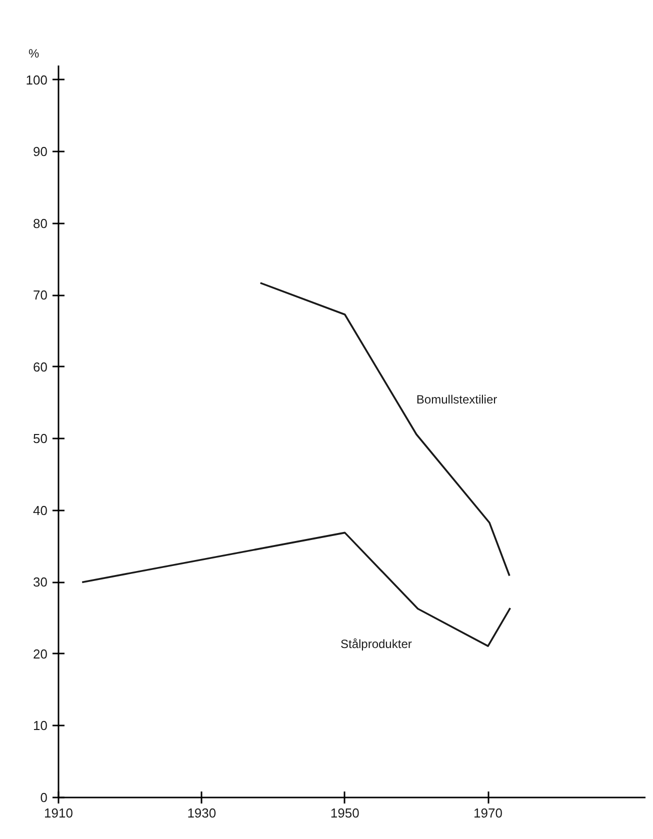  What do you see at coordinates (40, 223) in the screenshot?
I see `y-tick-label: 80` at bounding box center [40, 223].